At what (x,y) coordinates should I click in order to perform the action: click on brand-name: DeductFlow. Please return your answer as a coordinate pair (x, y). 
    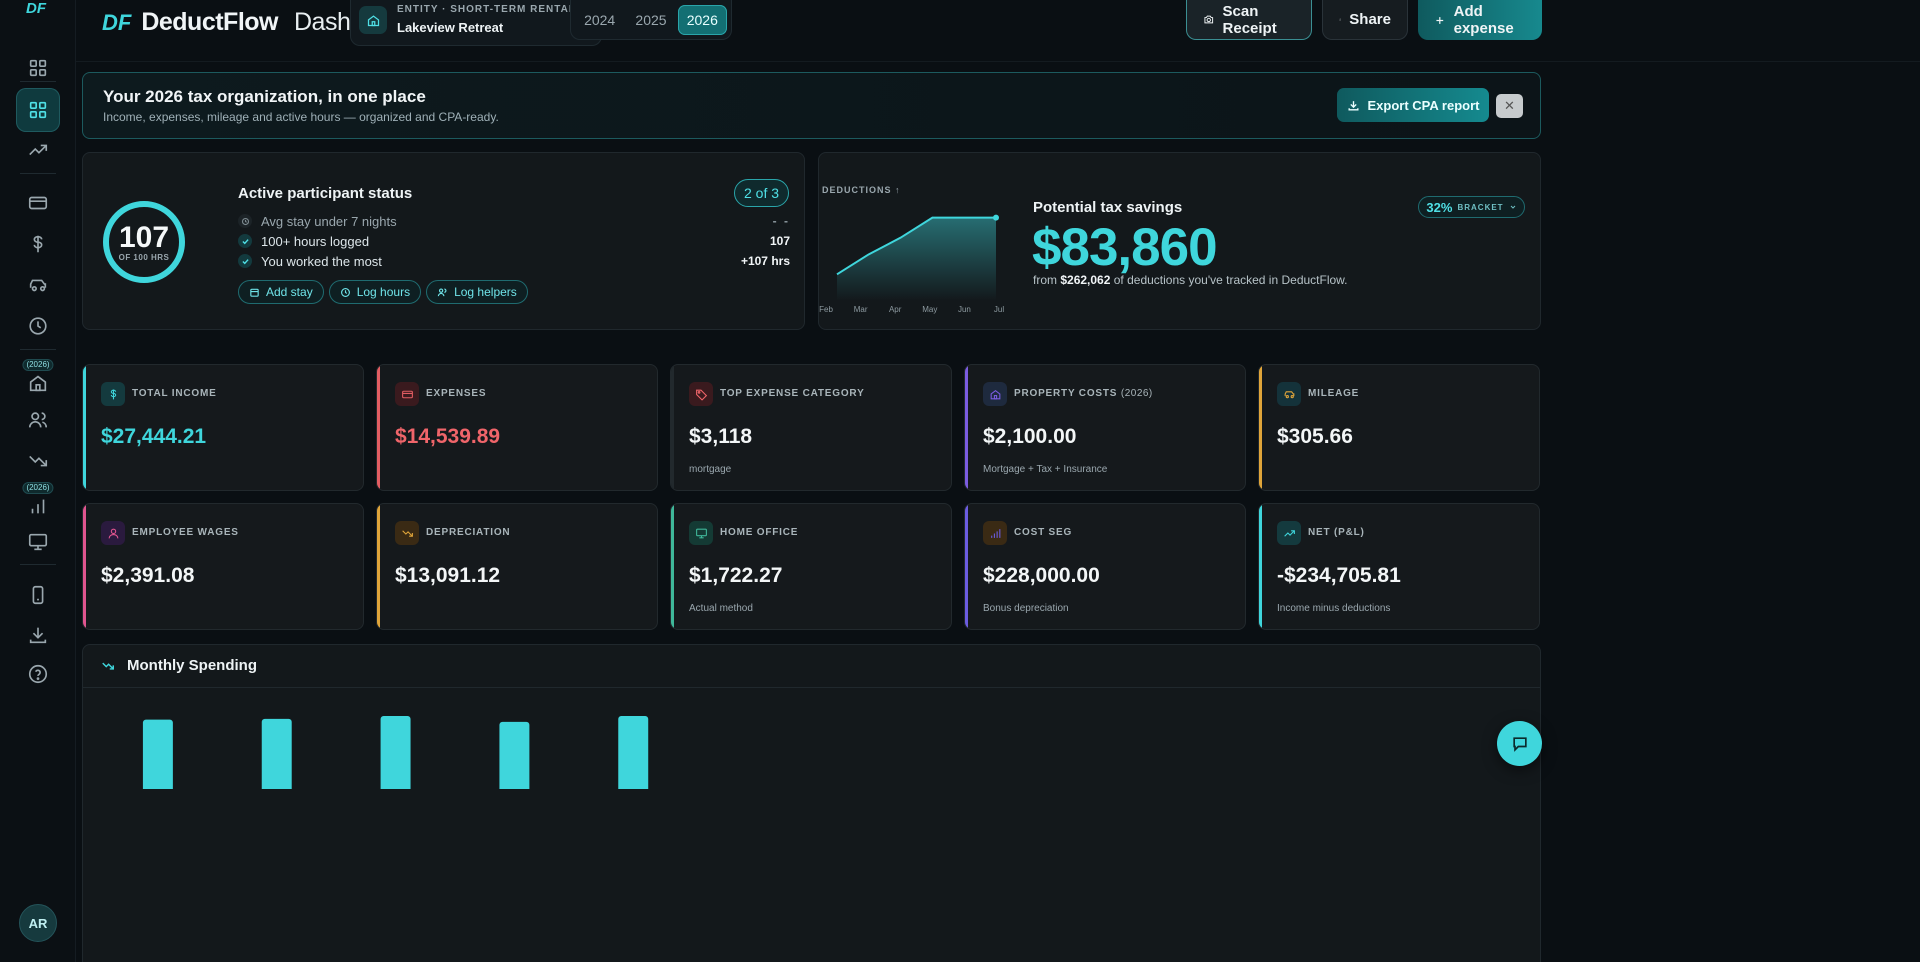
    Looking at the image, I should click on (209, 22).